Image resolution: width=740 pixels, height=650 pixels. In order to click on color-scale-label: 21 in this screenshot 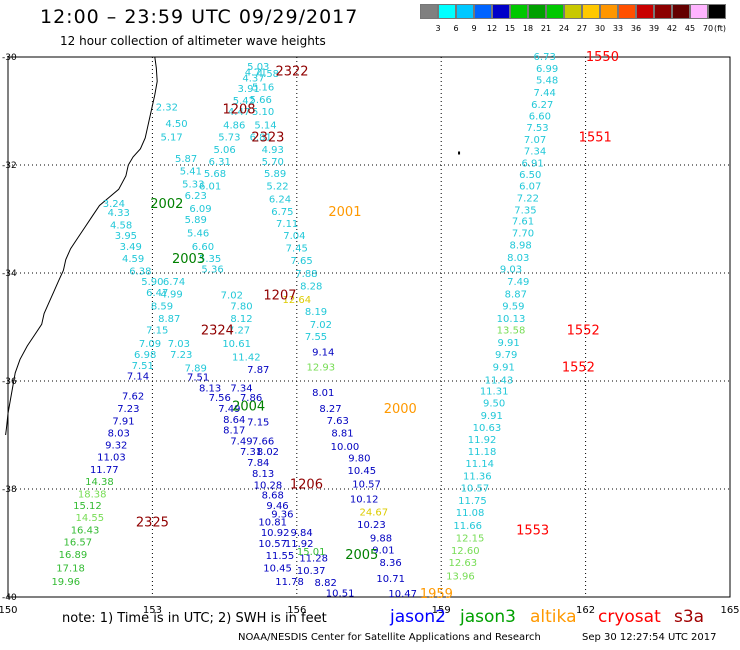, I will do `click(546, 28)`.